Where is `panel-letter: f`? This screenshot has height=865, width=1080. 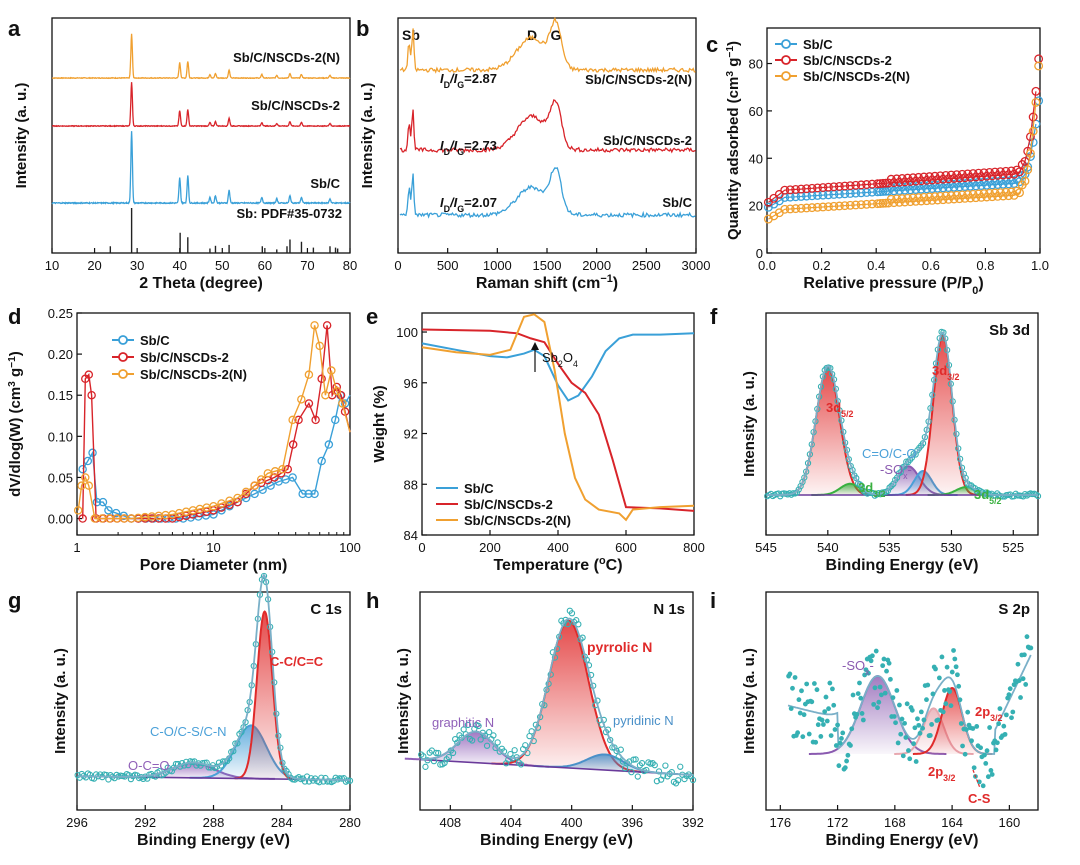 panel-letter: f is located at coordinates (714, 316).